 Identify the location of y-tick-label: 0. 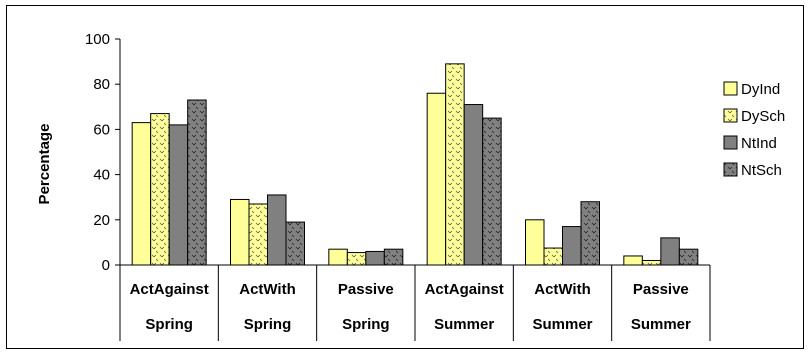
(106, 265).